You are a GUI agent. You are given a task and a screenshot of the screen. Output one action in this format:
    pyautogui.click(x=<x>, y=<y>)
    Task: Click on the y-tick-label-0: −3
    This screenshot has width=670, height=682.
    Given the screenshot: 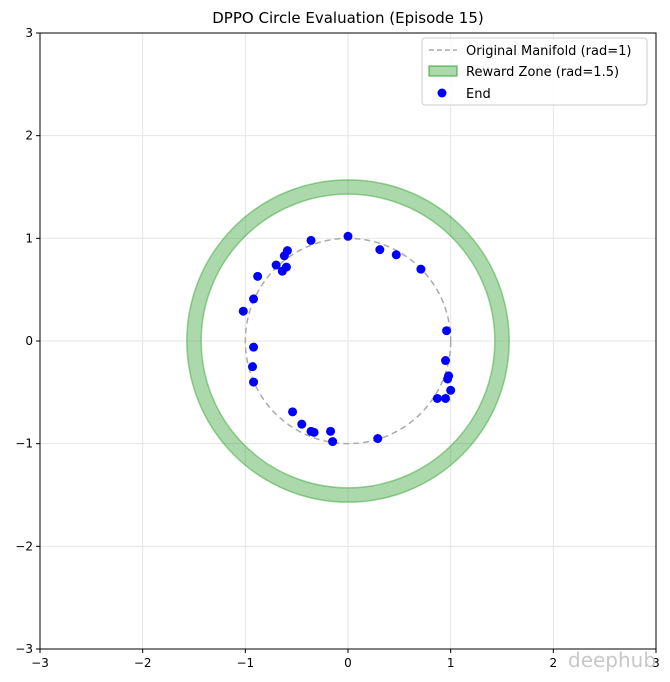 What is the action you would take?
    pyautogui.click(x=24, y=649)
    